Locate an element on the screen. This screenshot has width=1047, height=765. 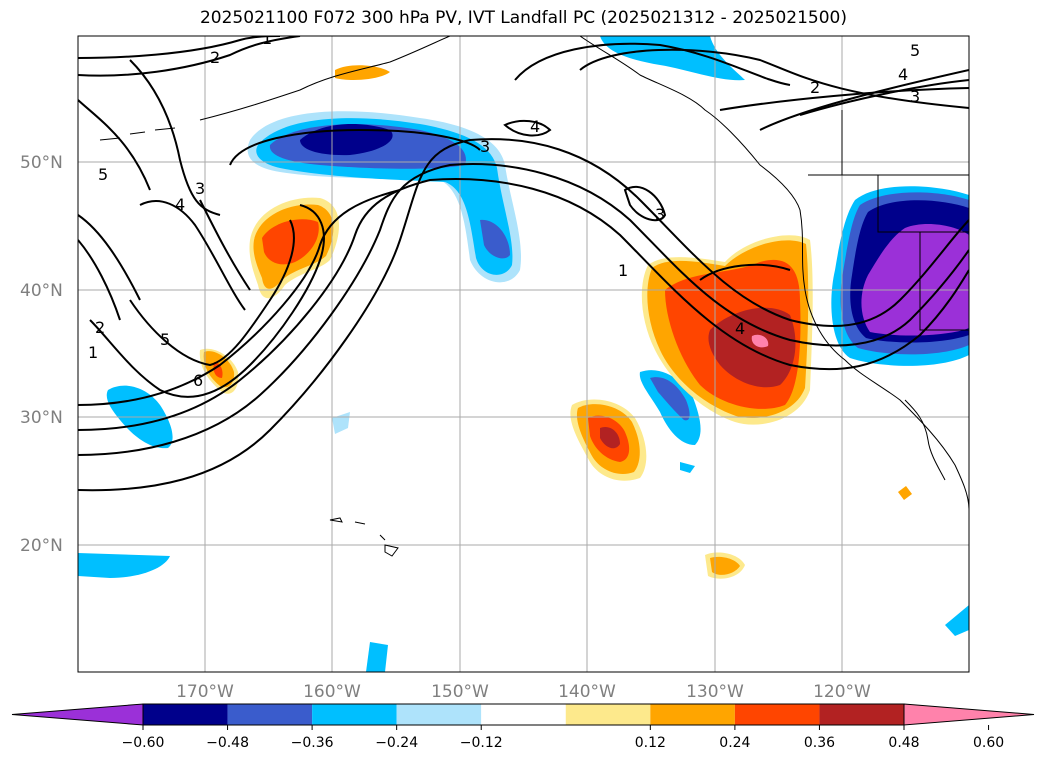
lon-label-130w: 130°W is located at coordinates (715, 692).